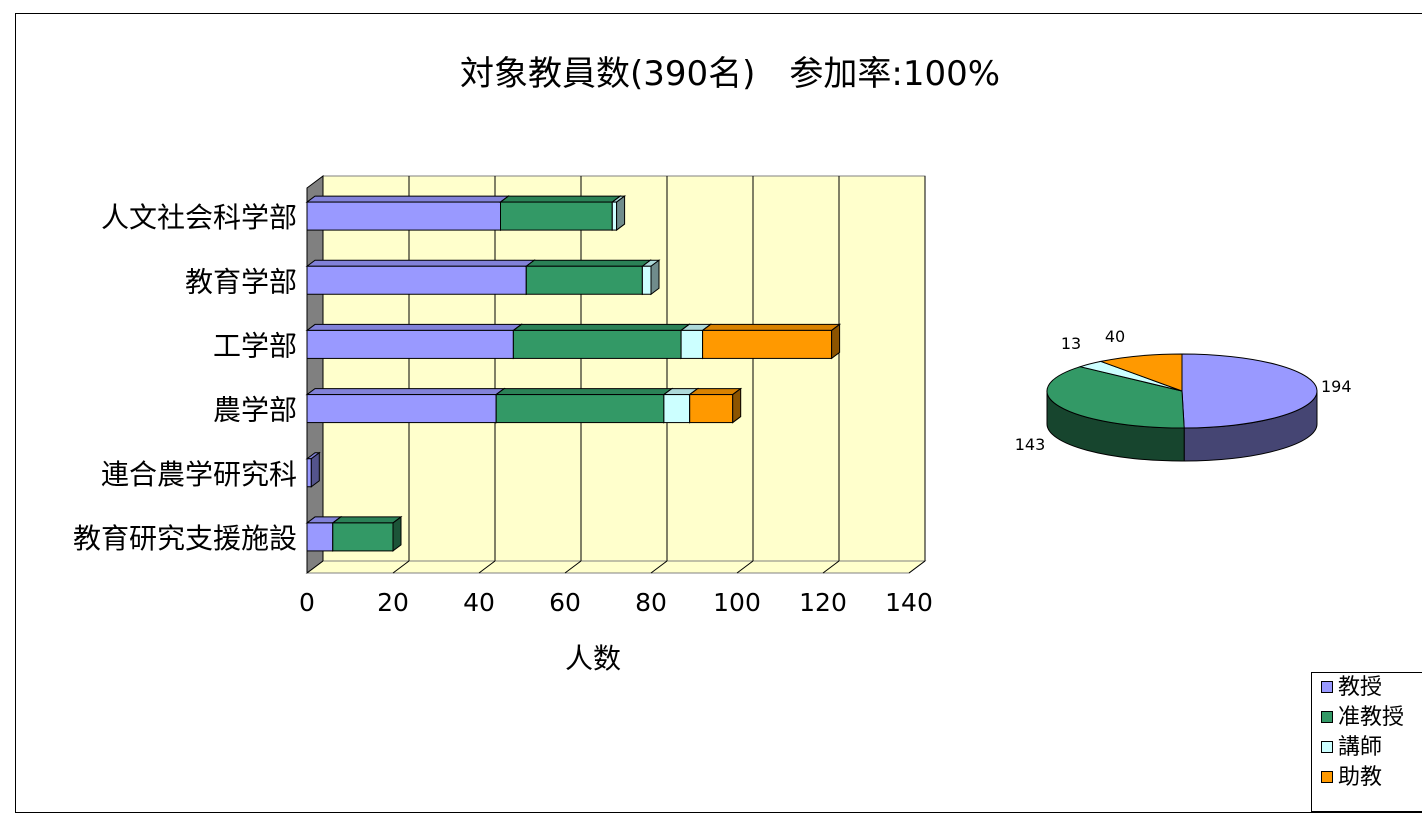 The image size is (1422, 813). Describe the element at coordinates (185, 538) in the screenshot. I see `y-category-label: 教育研究支援施設` at that location.